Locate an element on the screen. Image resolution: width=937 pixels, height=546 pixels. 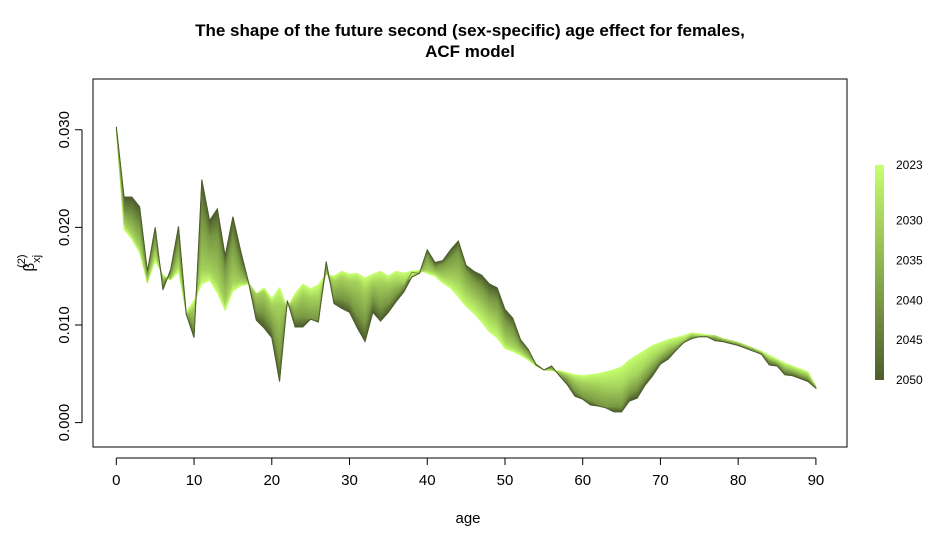
x-tick-label-20: 20 is located at coordinates (271, 480).